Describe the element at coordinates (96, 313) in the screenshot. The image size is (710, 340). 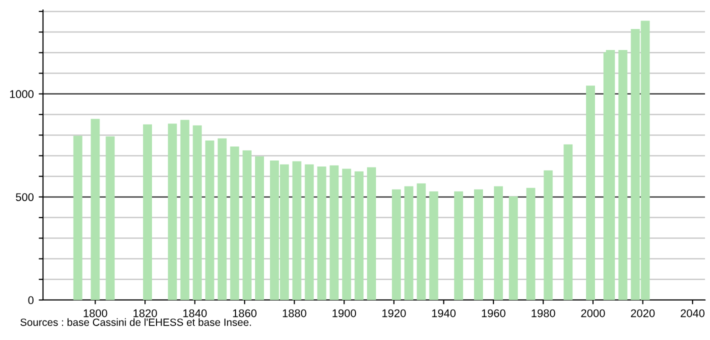
I see `x-tick-label: 1800` at that location.